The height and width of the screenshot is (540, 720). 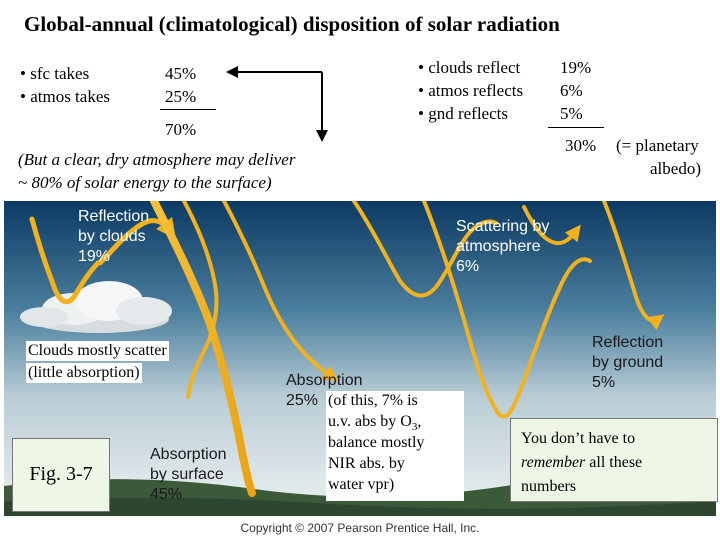 What do you see at coordinates (571, 90) in the screenshot?
I see `atmos-reflects-value: 6%` at bounding box center [571, 90].